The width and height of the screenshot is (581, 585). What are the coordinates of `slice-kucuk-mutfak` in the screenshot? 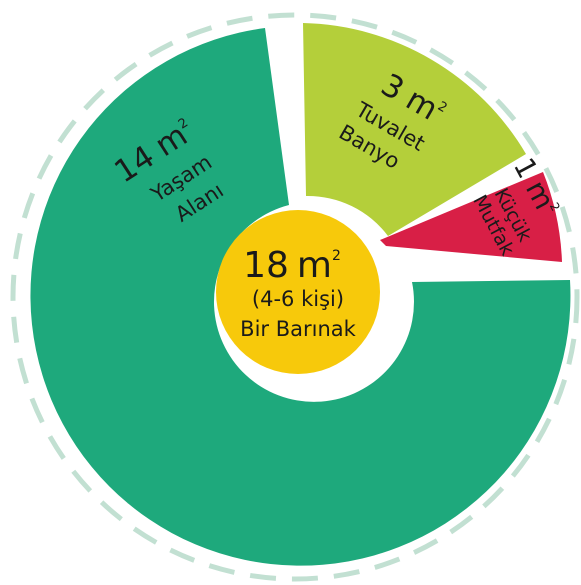 It's located at (471, 217).